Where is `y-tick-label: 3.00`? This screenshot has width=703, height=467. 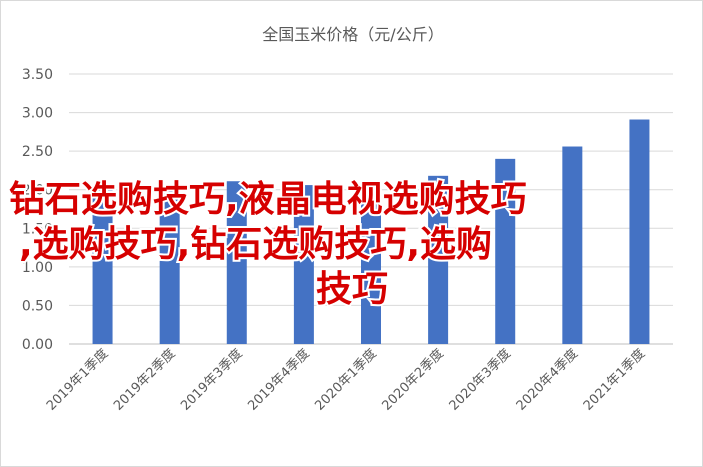
y-tick-label: 3.00 is located at coordinates (37, 114).